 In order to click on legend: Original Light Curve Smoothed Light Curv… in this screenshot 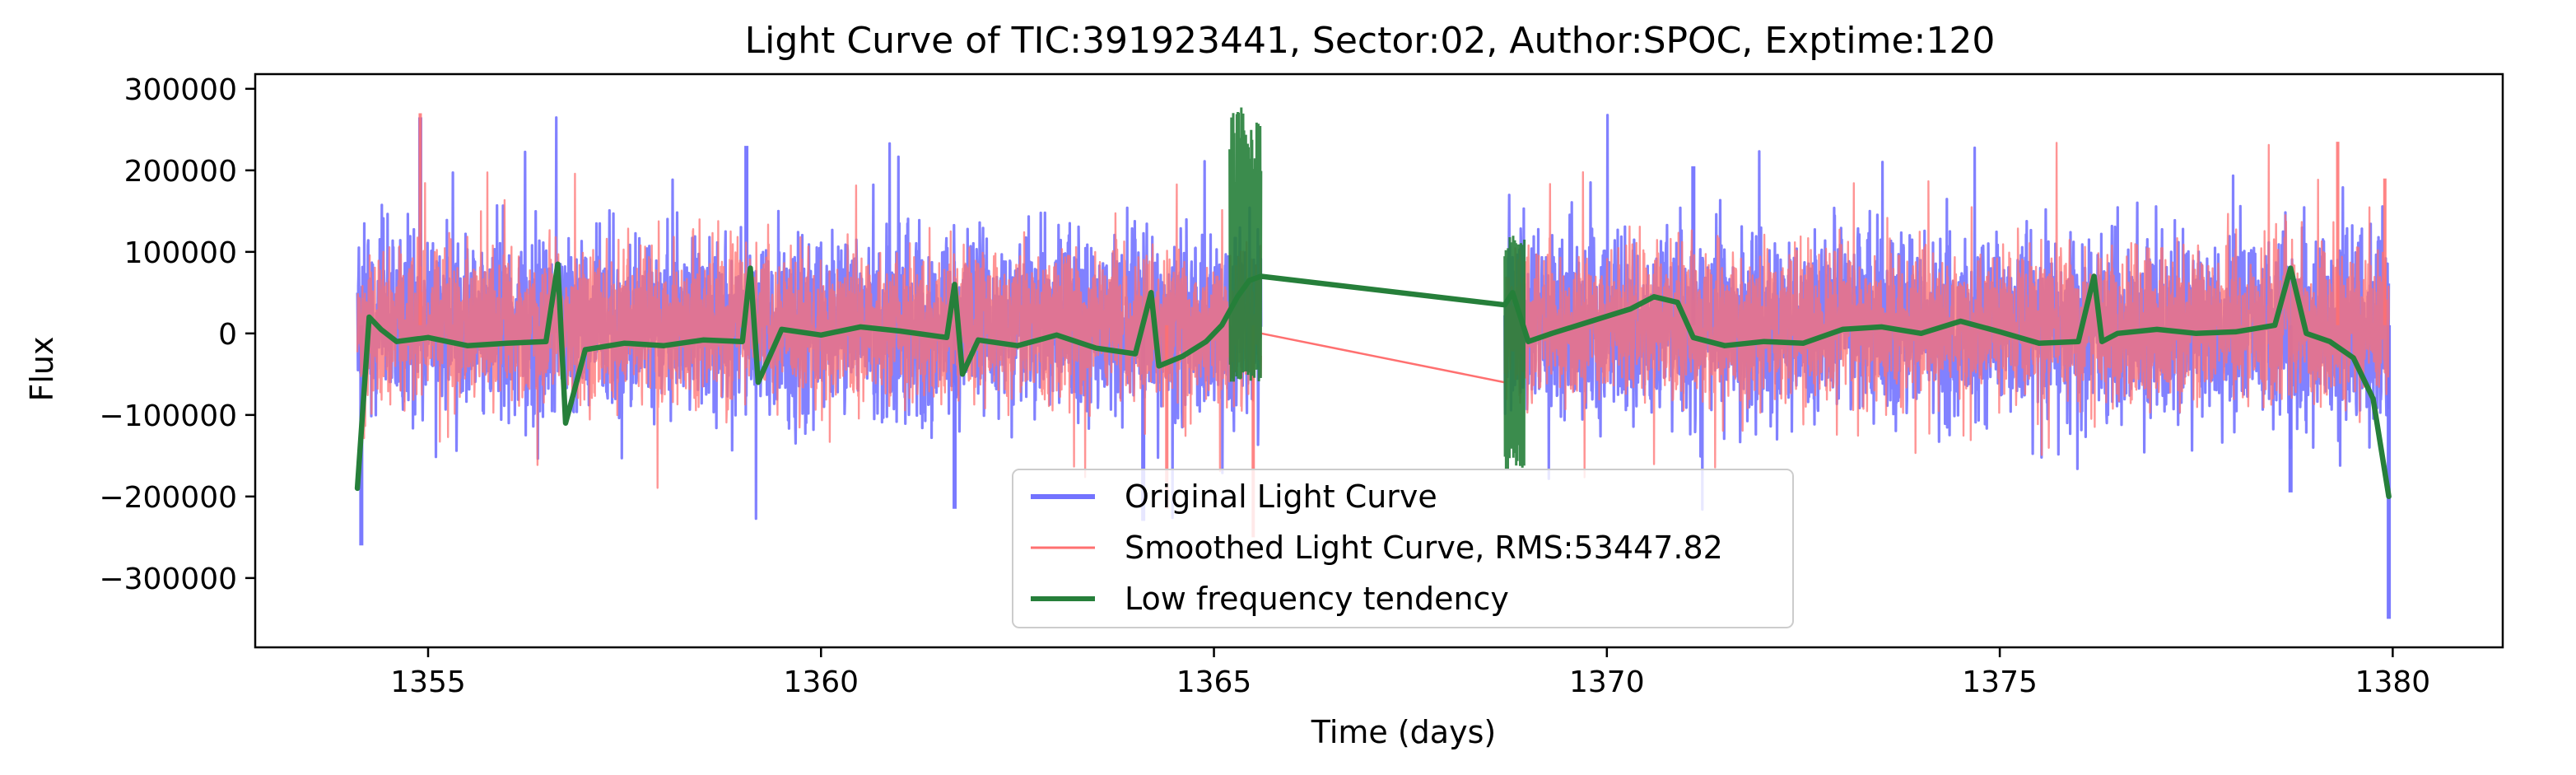, I will do `click(1403, 548)`.